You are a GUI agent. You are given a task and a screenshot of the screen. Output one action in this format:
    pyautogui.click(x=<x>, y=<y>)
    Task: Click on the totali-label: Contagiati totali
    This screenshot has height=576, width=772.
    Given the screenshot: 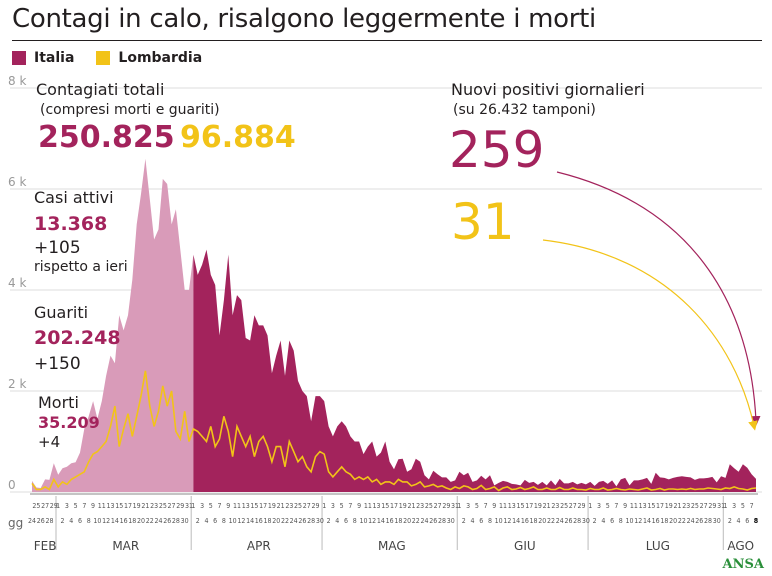 What is the action you would take?
    pyautogui.click(x=100, y=89)
    